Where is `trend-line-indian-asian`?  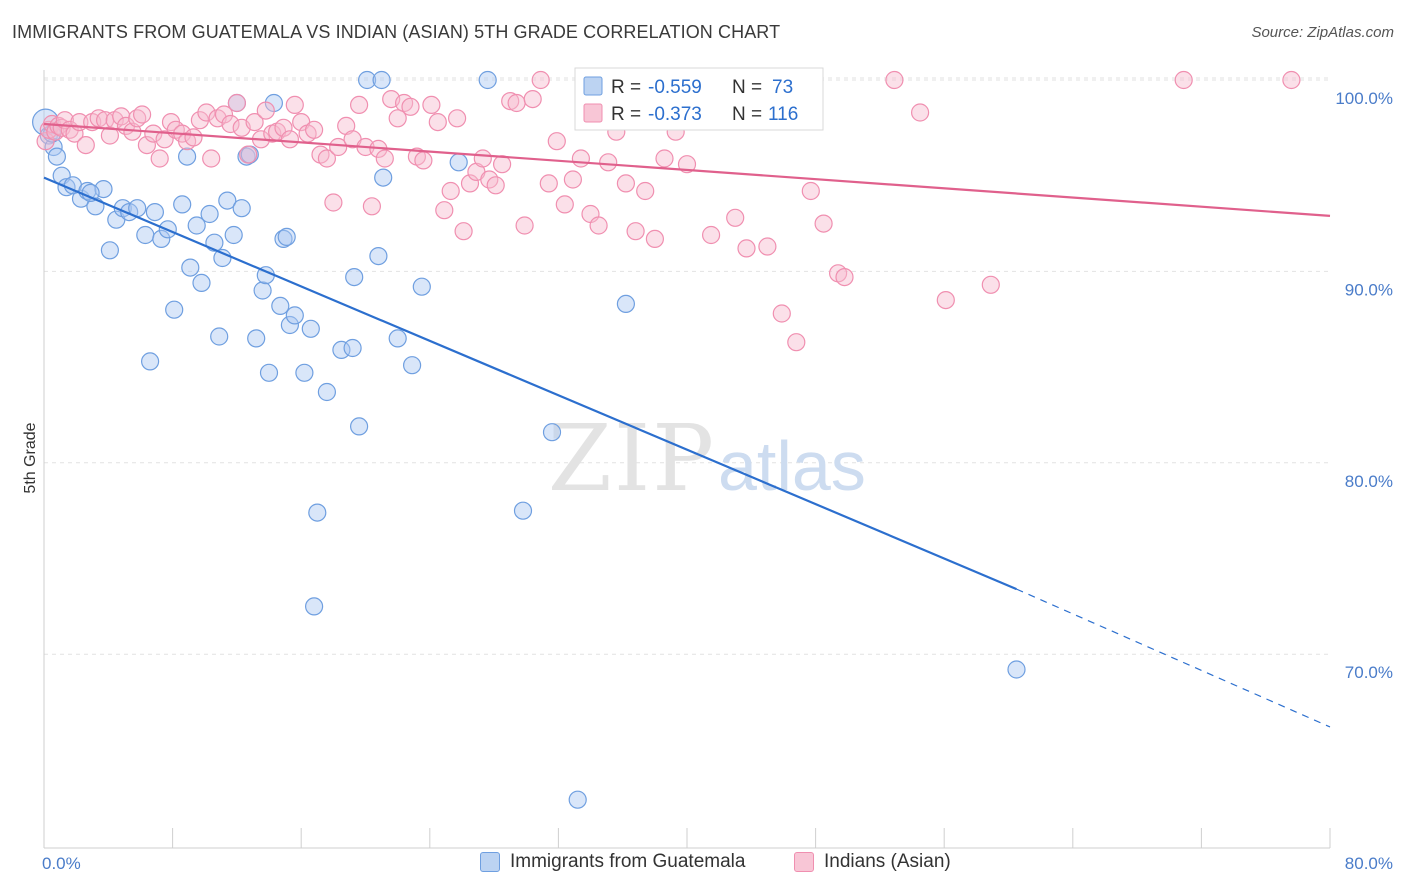 trend-line-indian-asian is located at coordinates (687, 169).